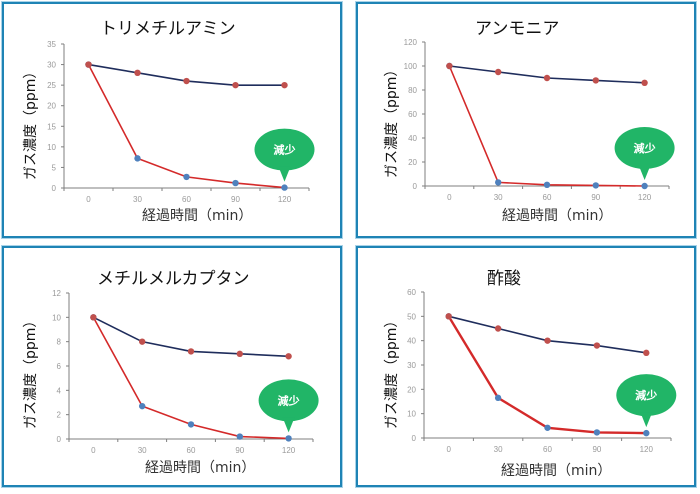 The width and height of the screenshot is (700, 494). What do you see at coordinates (51, 85) in the screenshot?
I see `svg-text: 25` at bounding box center [51, 85].